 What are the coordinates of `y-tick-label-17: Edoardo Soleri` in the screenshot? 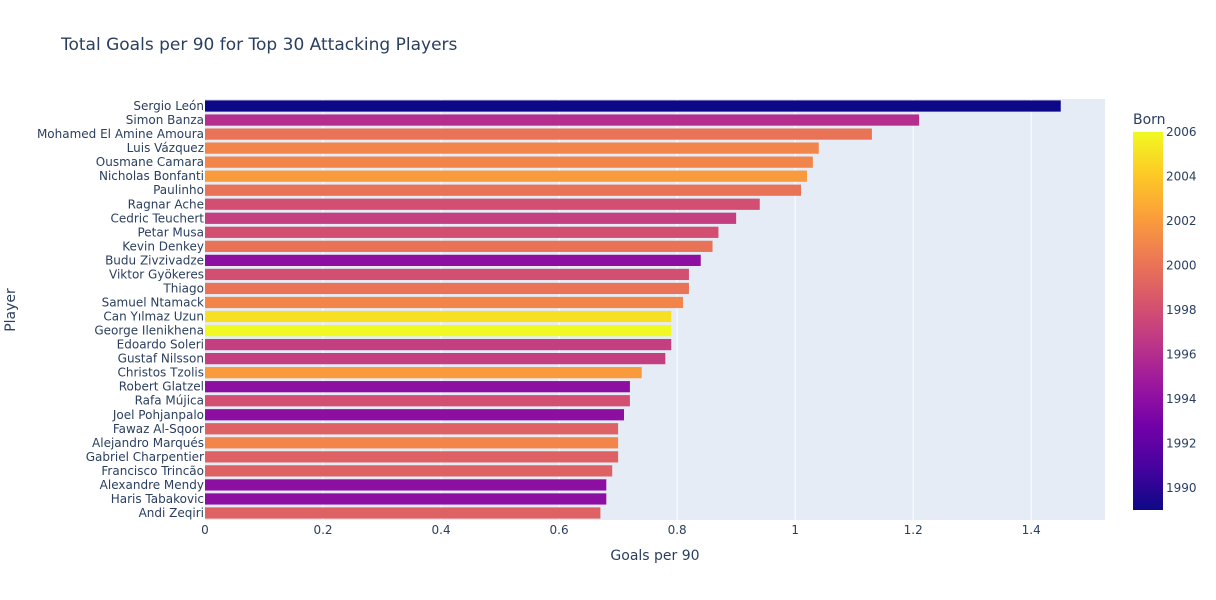 It's located at (160, 345).